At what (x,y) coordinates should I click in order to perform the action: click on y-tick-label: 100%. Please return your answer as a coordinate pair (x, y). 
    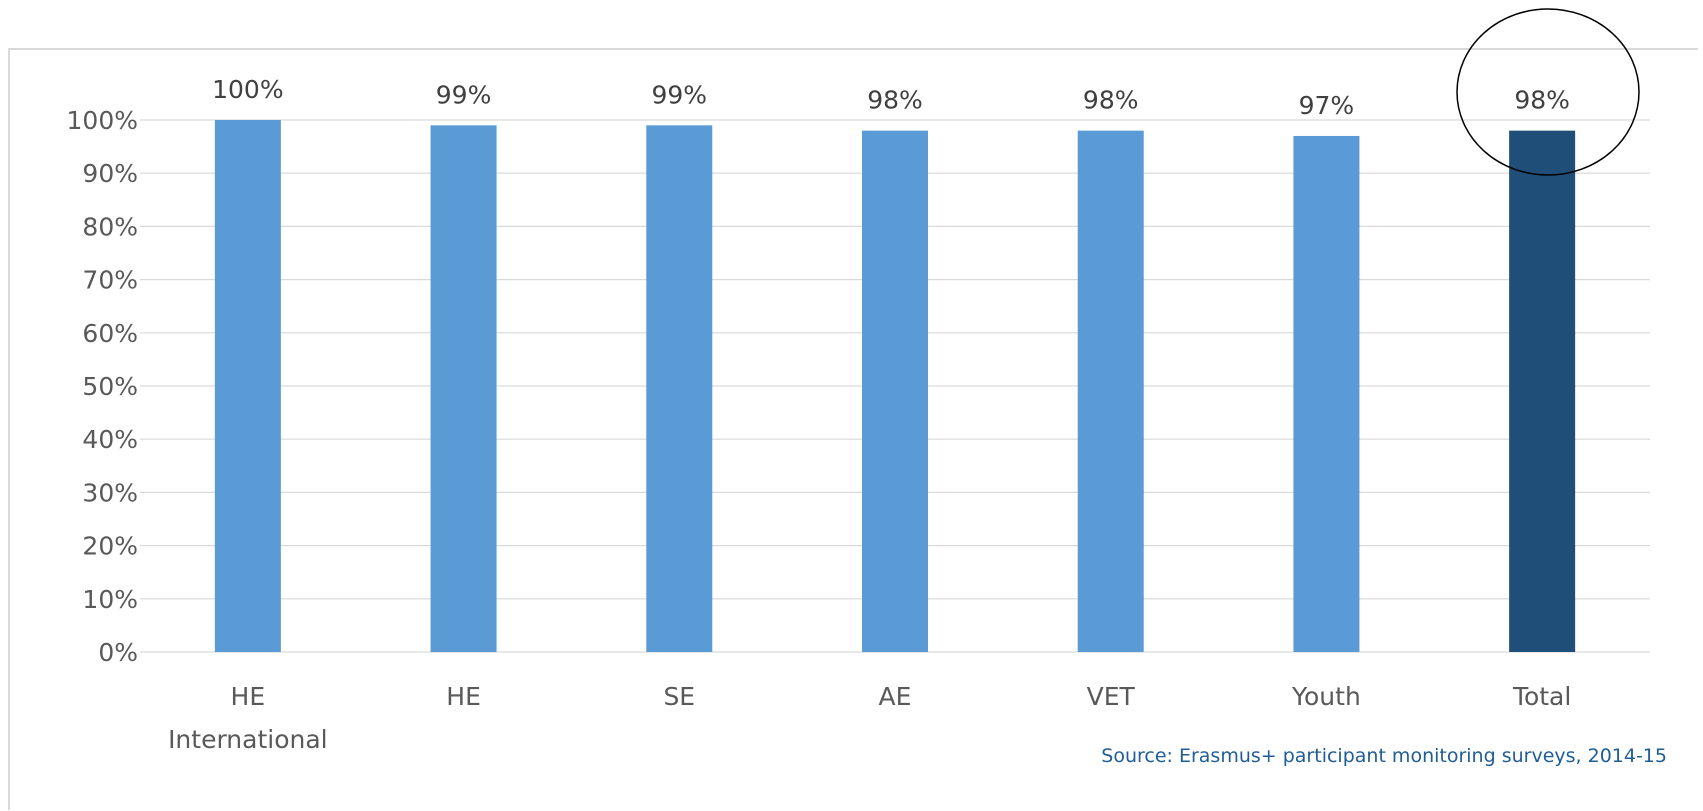
    Looking at the image, I should click on (102, 120).